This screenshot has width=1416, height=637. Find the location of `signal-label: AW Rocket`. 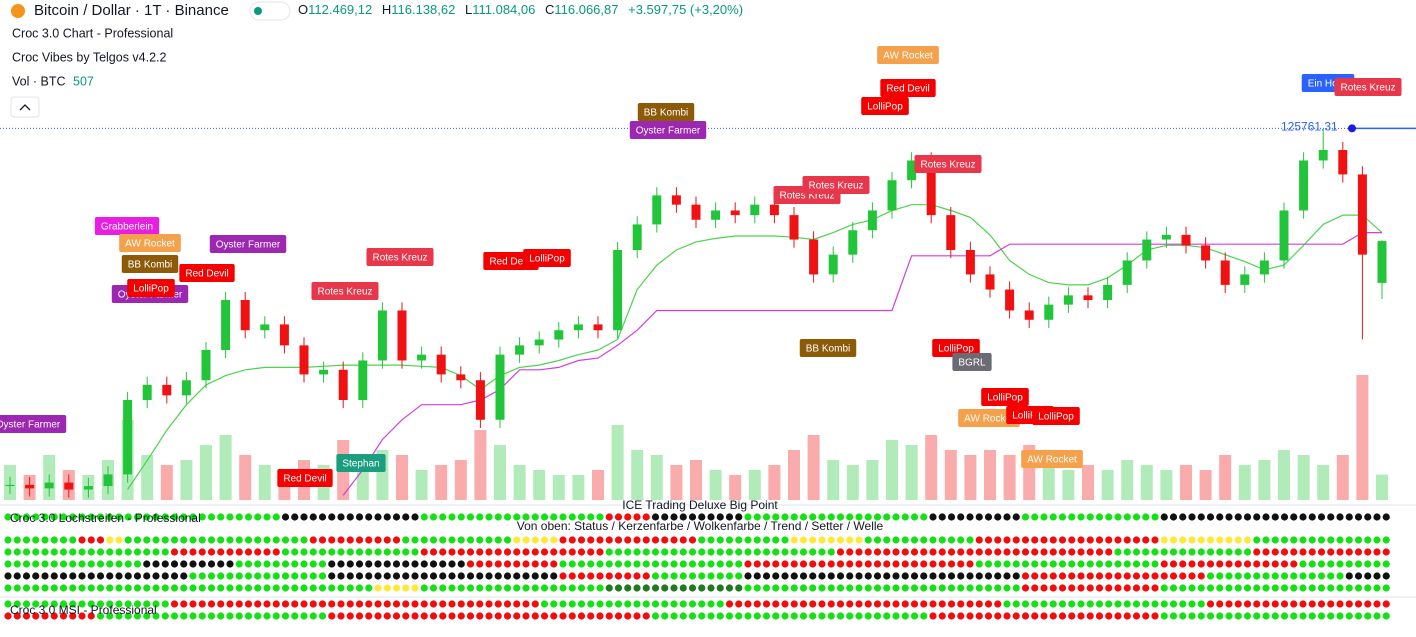

signal-label: AW Rocket is located at coordinates (989, 418).